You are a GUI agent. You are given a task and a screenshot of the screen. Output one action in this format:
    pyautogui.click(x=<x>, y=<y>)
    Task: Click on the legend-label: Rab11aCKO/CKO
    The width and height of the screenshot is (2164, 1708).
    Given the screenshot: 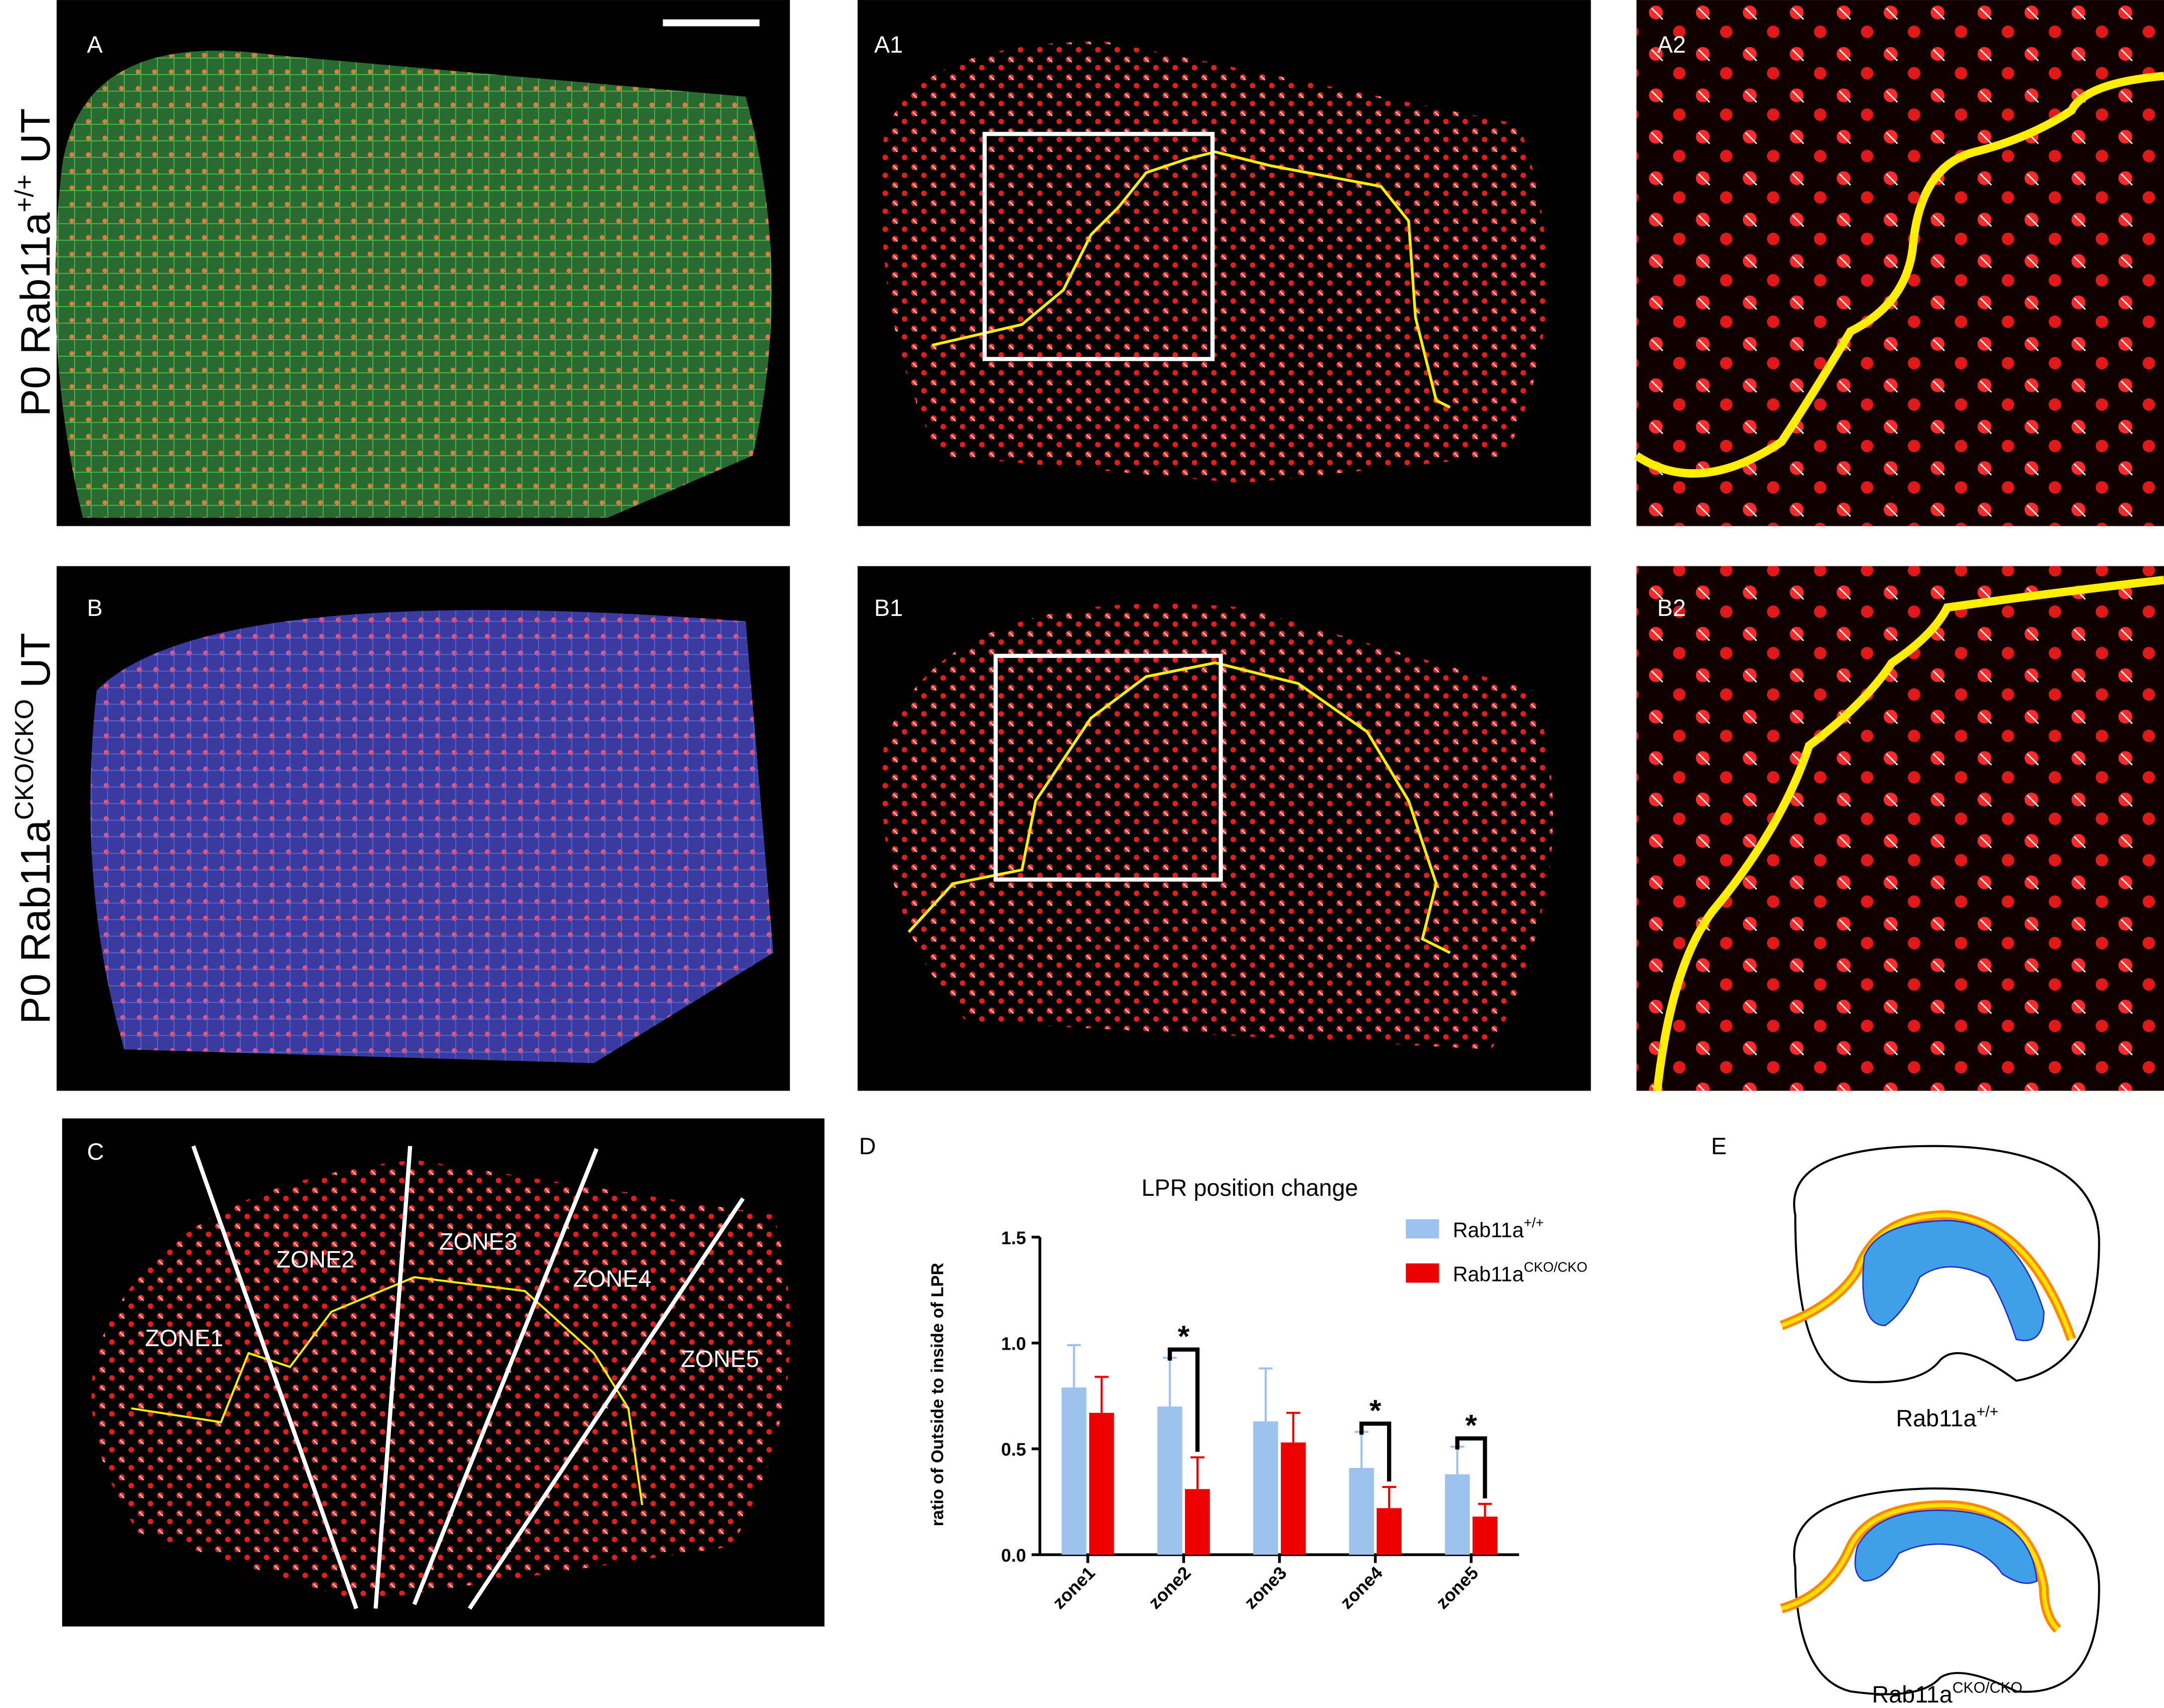 What is the action you would take?
    pyautogui.click(x=1521, y=1272)
    